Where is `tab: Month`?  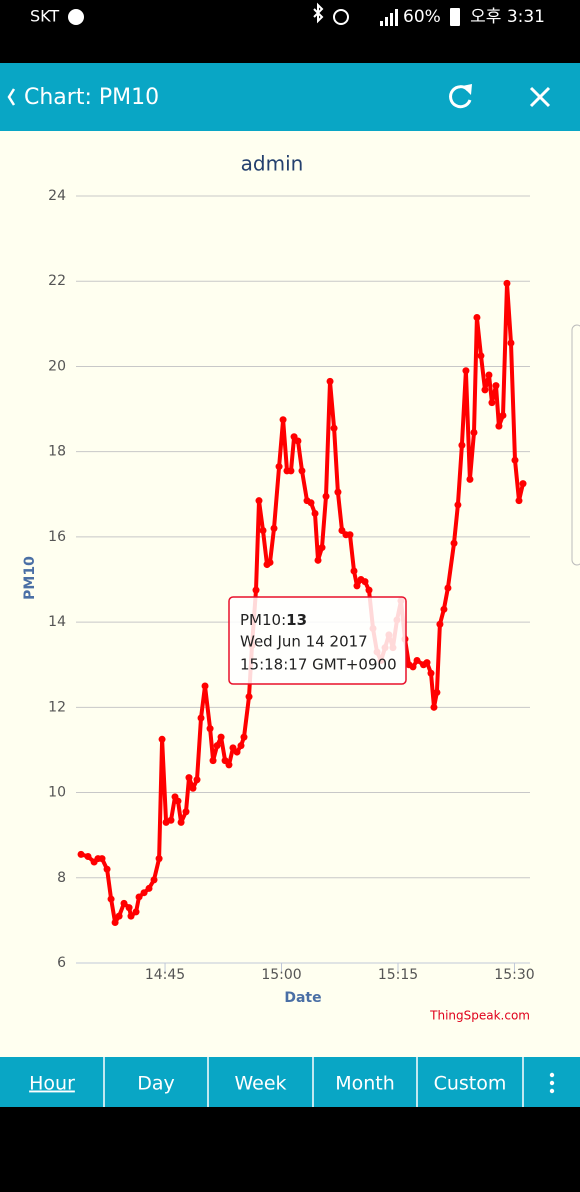
tab: Month is located at coordinates (365, 1084).